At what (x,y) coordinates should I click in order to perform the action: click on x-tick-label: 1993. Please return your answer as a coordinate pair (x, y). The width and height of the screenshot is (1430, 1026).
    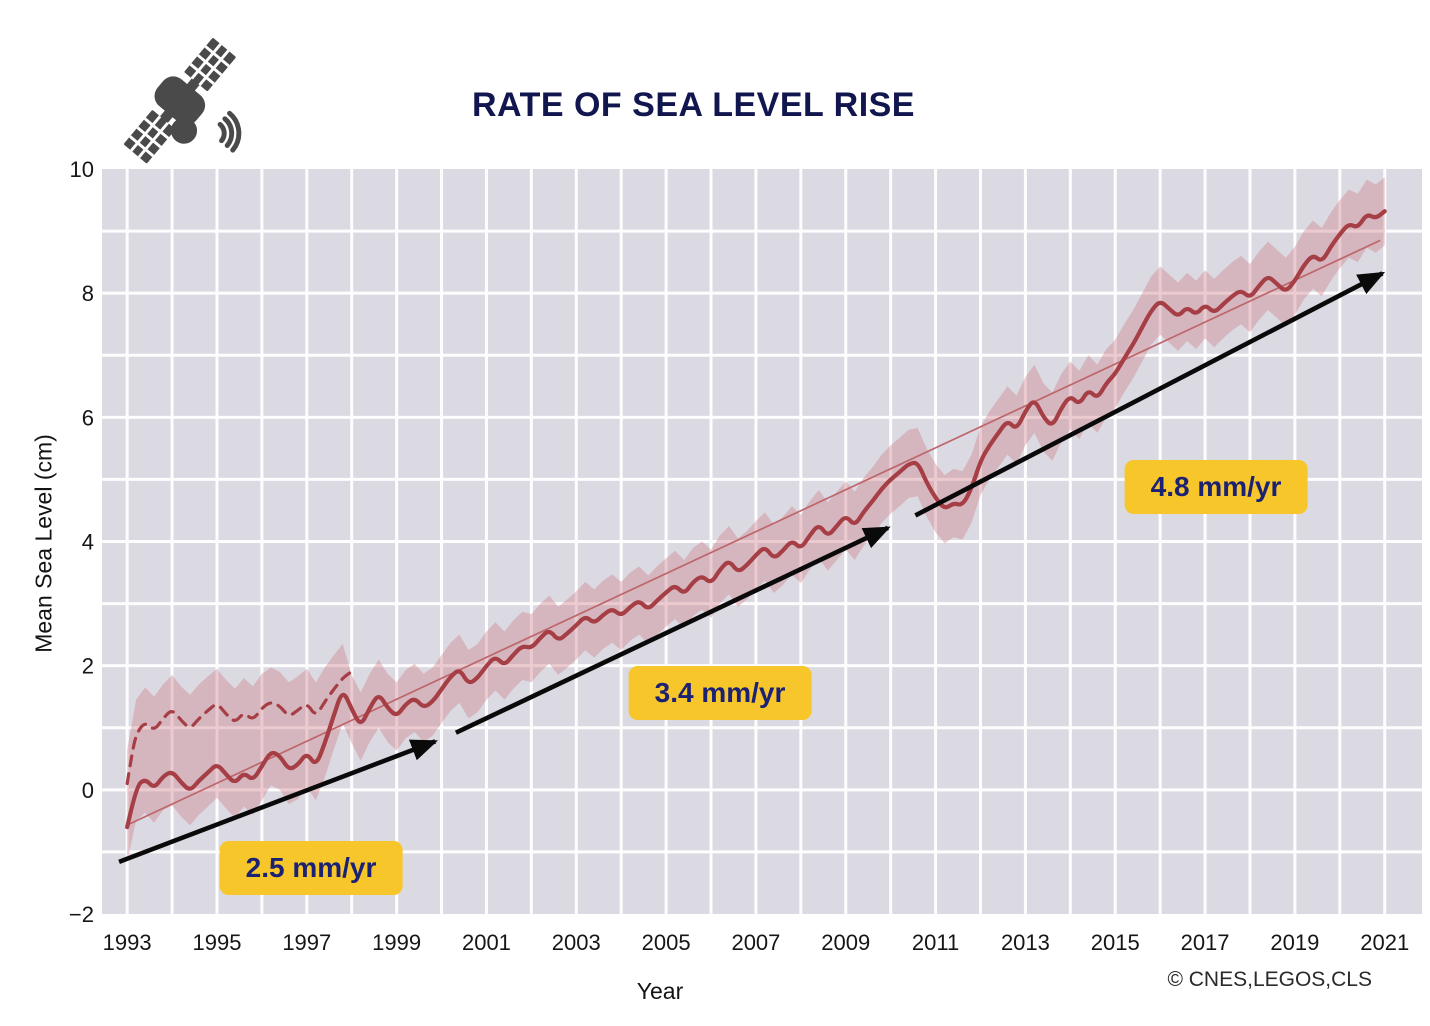
    Looking at the image, I should click on (127, 942).